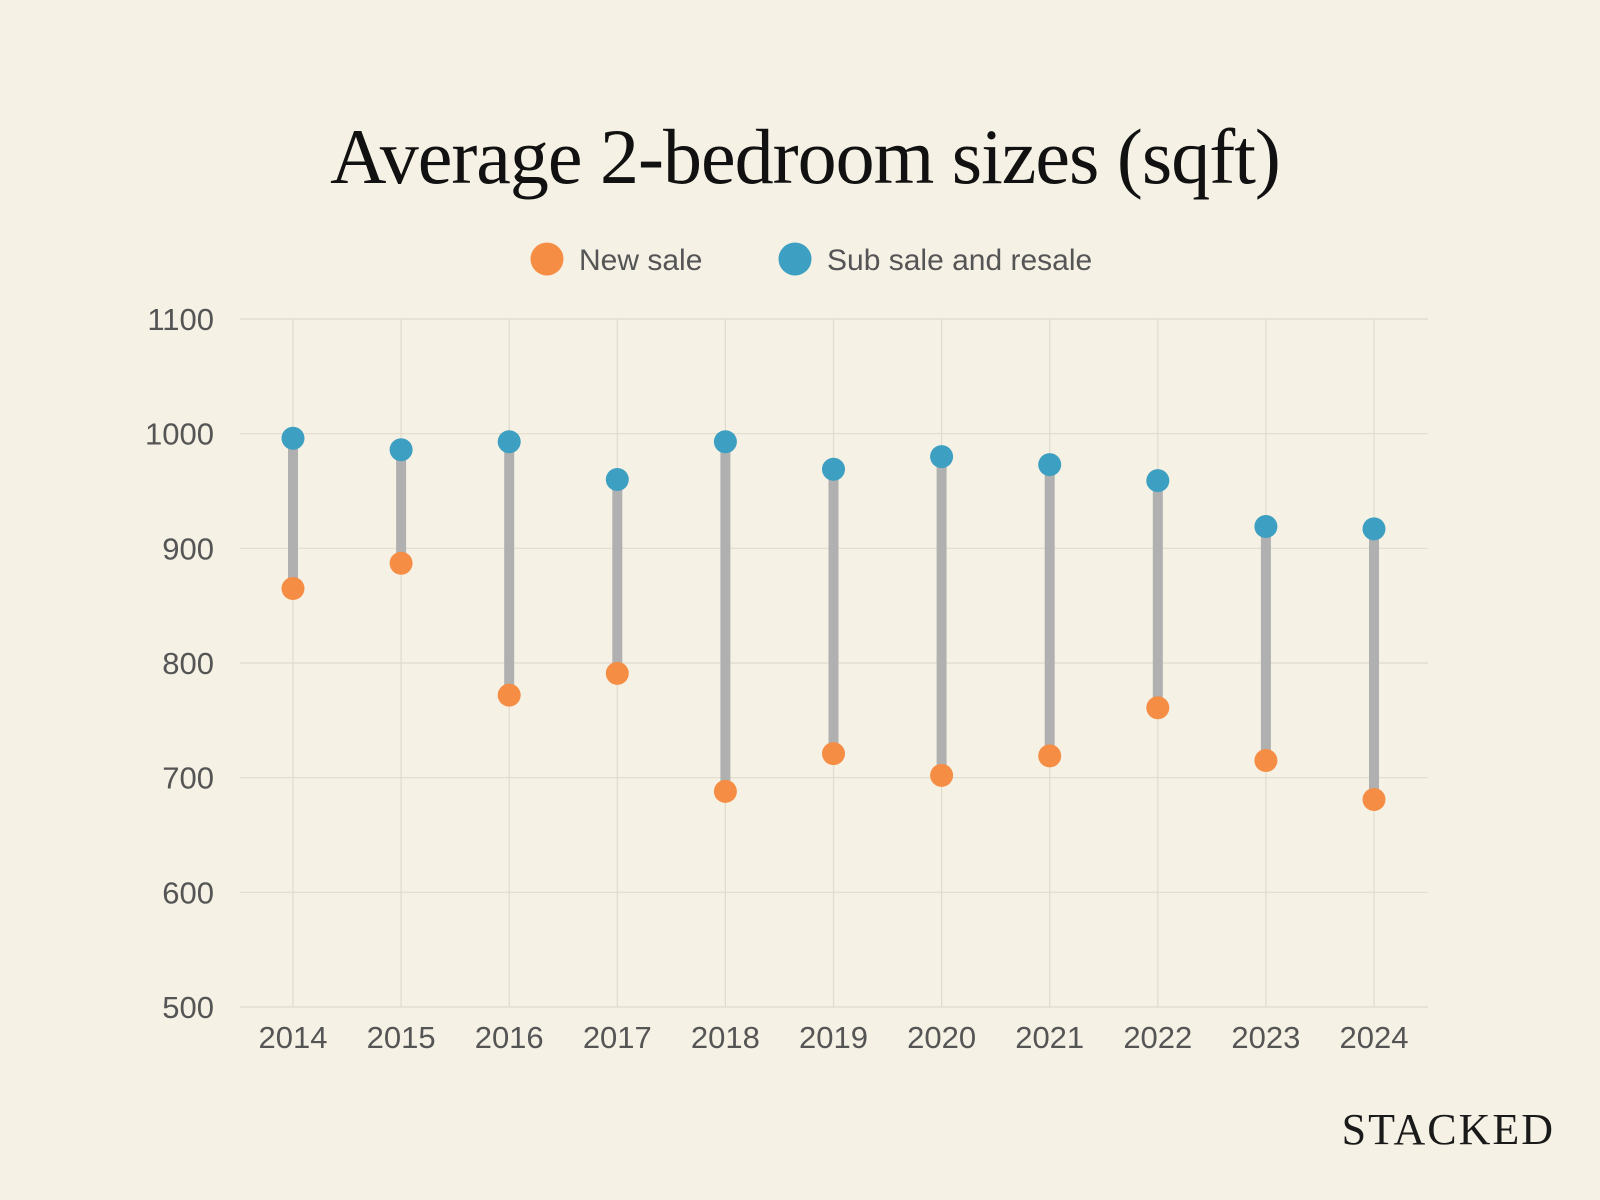  Describe the element at coordinates (401, 450) in the screenshot. I see `point-resale-2015` at that location.